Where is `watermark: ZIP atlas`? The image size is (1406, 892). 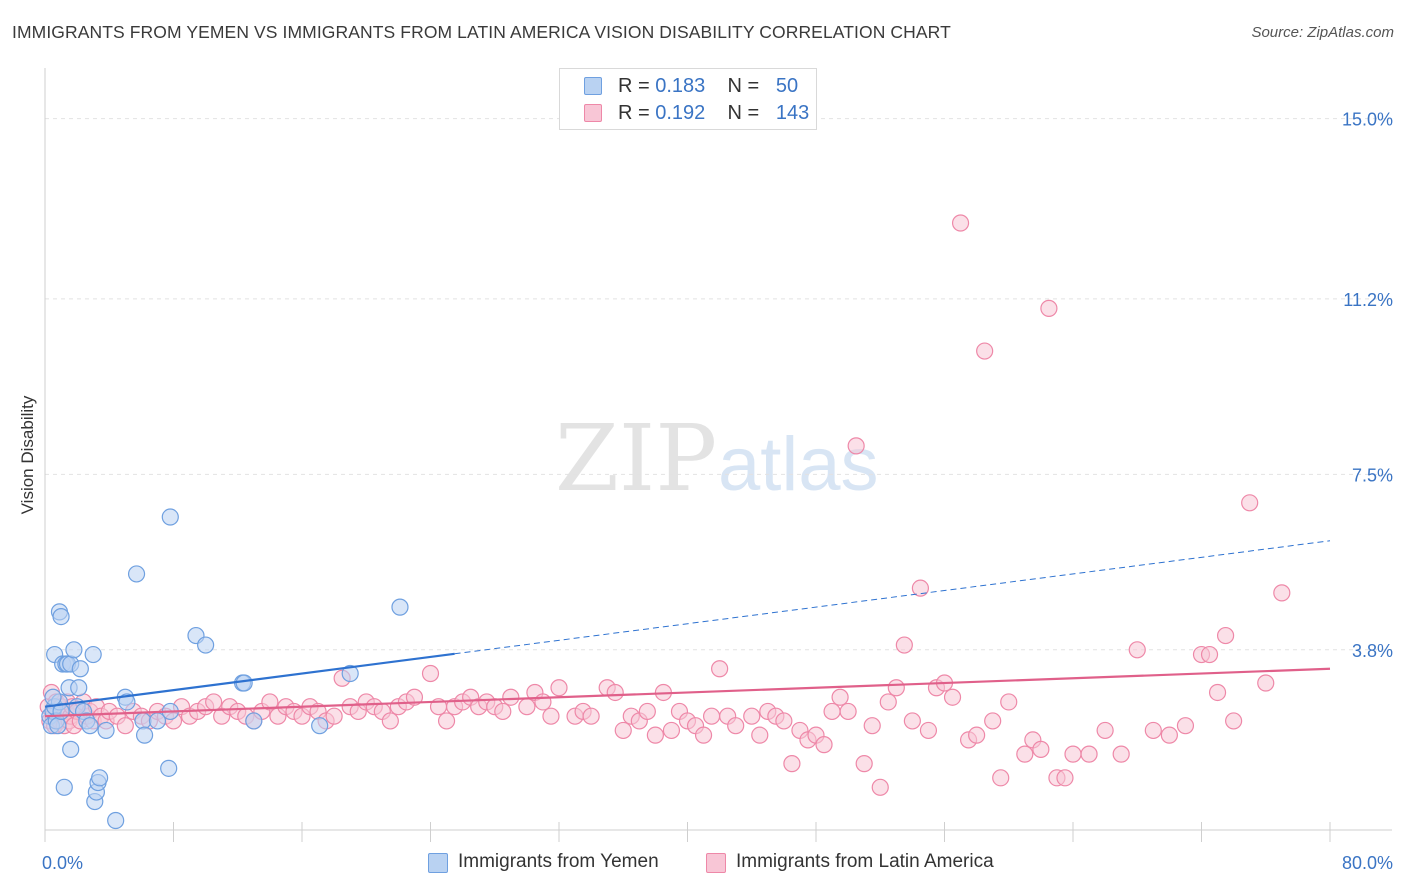
watermark: ZIP atlas is located at coordinates (717, 458).